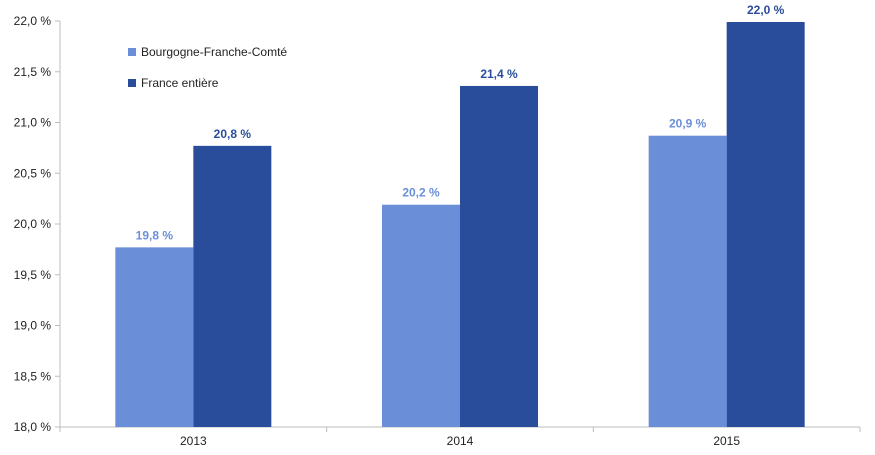 The height and width of the screenshot is (455, 875). What do you see at coordinates (214, 52) in the screenshot?
I see `legend-label: Bourgogne-Franche-Comté` at bounding box center [214, 52].